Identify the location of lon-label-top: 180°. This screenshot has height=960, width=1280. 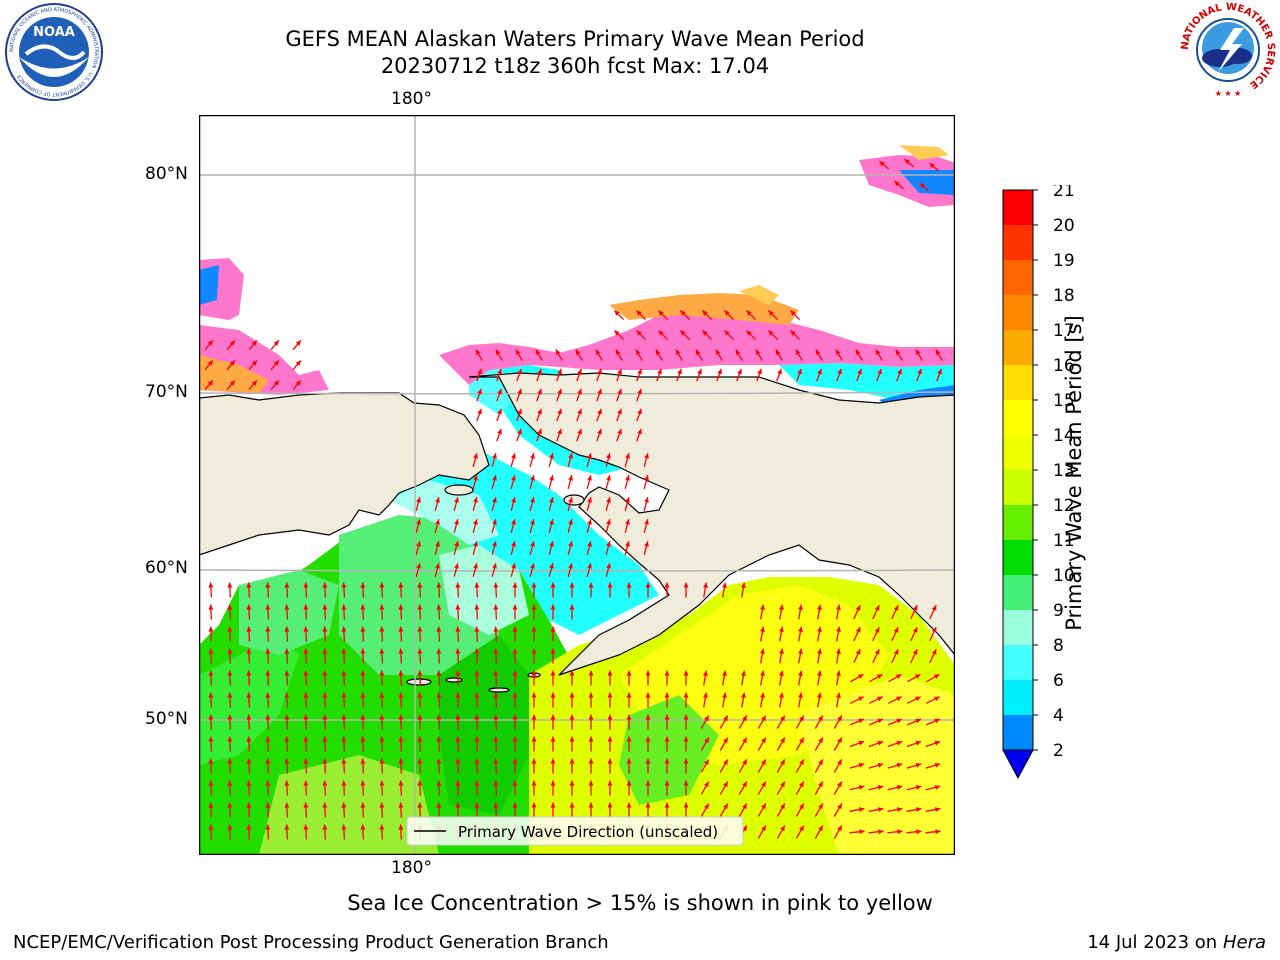
(411, 99).